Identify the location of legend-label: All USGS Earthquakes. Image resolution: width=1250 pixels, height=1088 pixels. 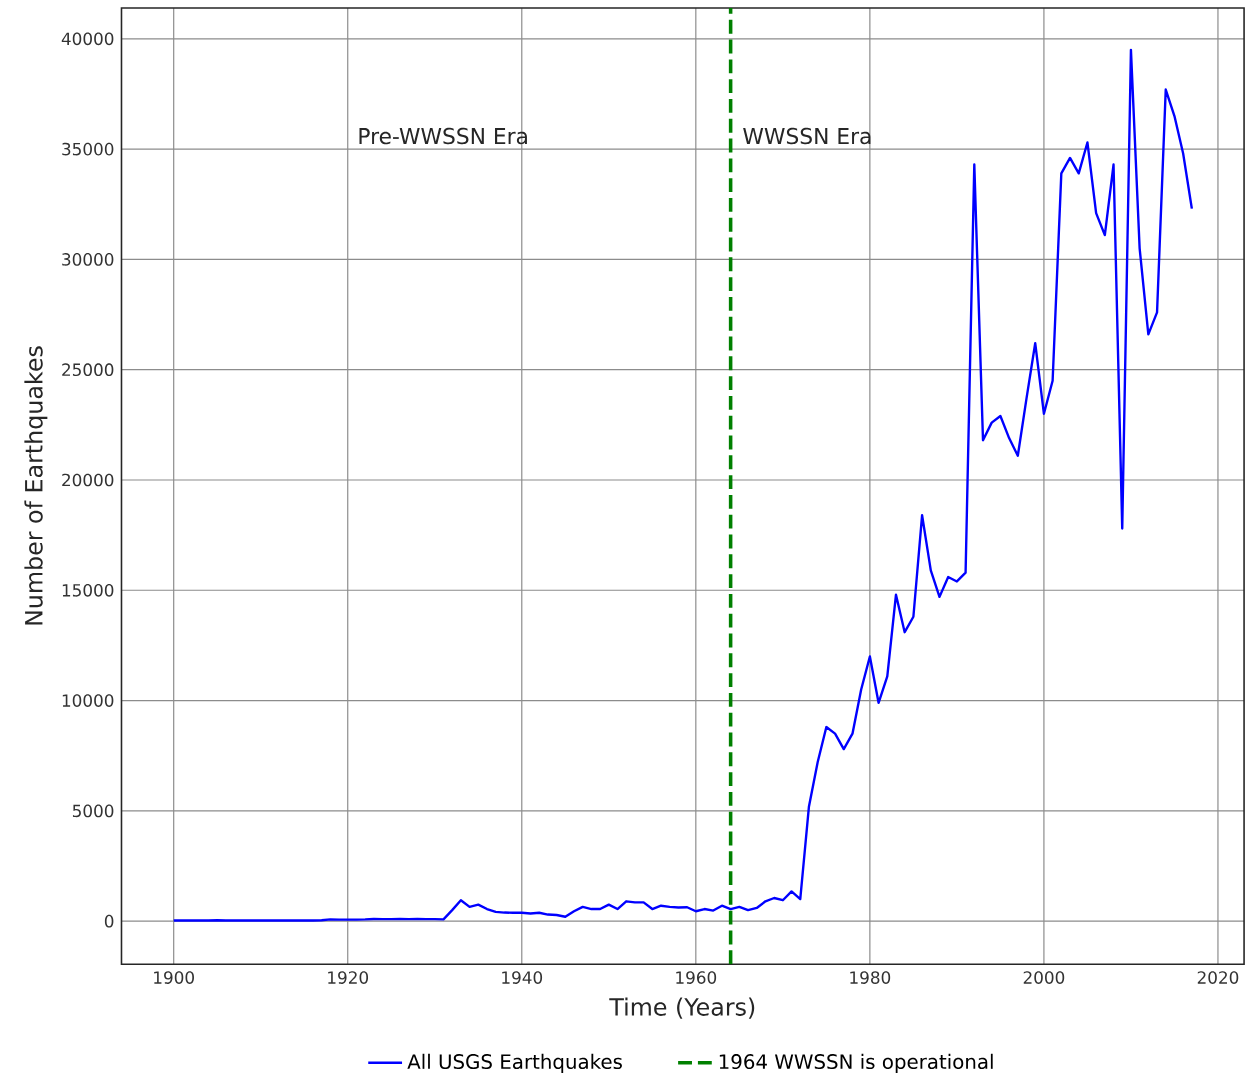
(514, 1063).